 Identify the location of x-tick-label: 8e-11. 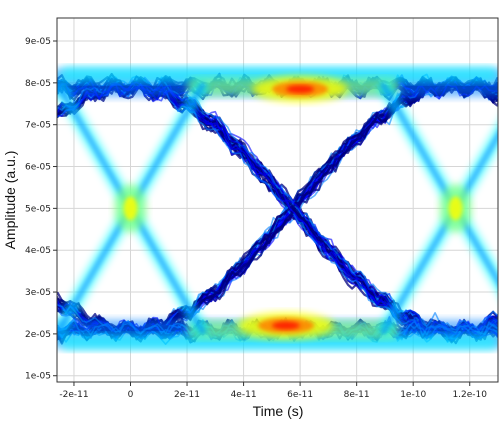
(357, 395).